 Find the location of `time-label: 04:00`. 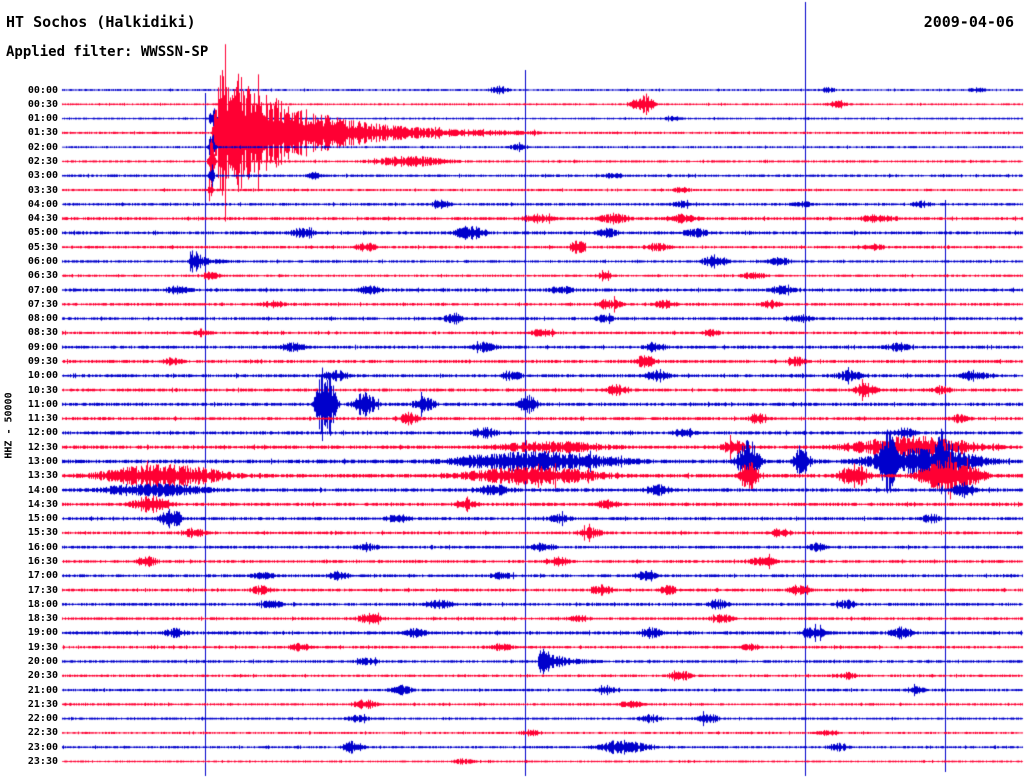

time-label: 04:00 is located at coordinates (42, 204).